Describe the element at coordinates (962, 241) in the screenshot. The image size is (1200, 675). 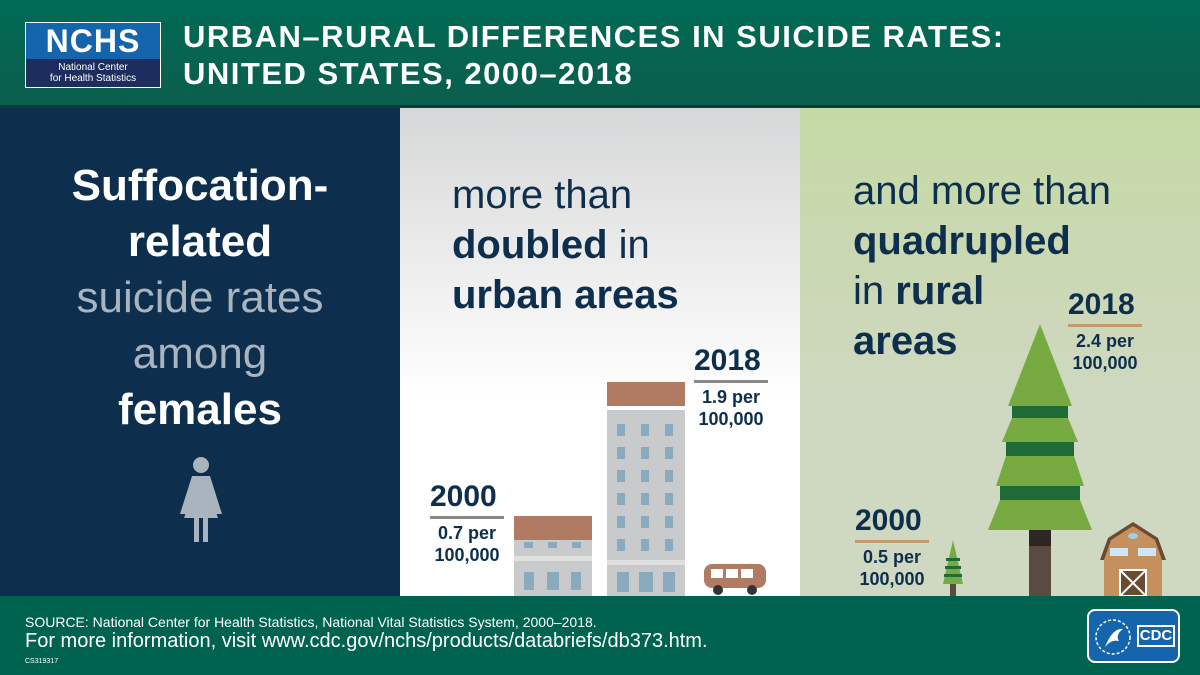
I see `text-bold: quadrupled` at that location.